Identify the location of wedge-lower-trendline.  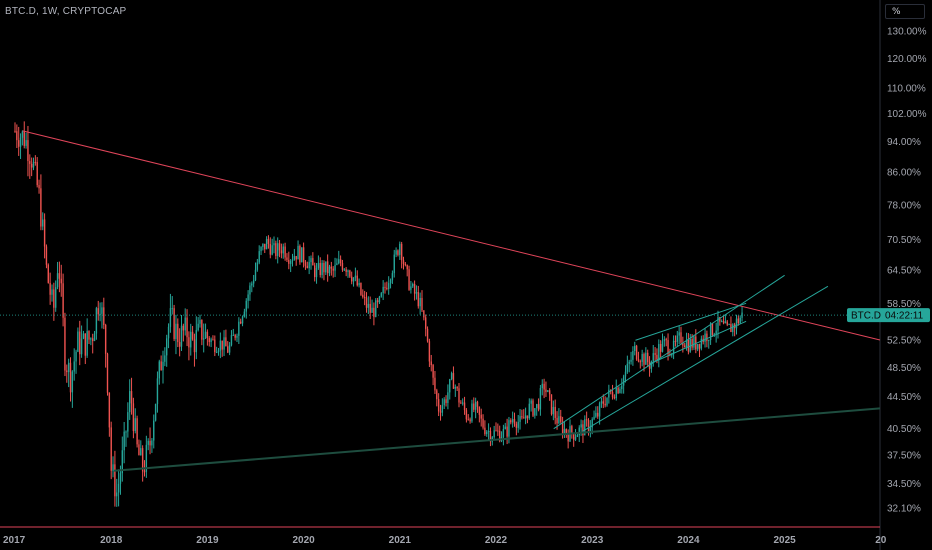
(698, 342).